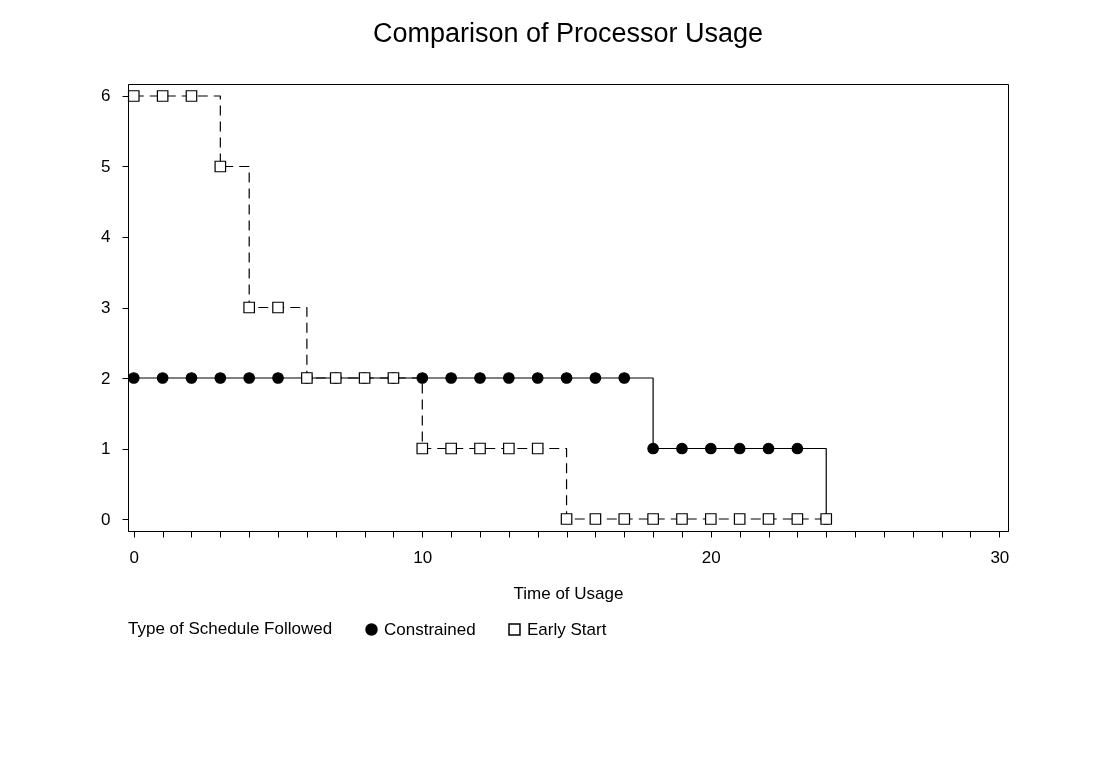  Describe the element at coordinates (423, 557) in the screenshot. I see `x-tick-label: 10` at that location.